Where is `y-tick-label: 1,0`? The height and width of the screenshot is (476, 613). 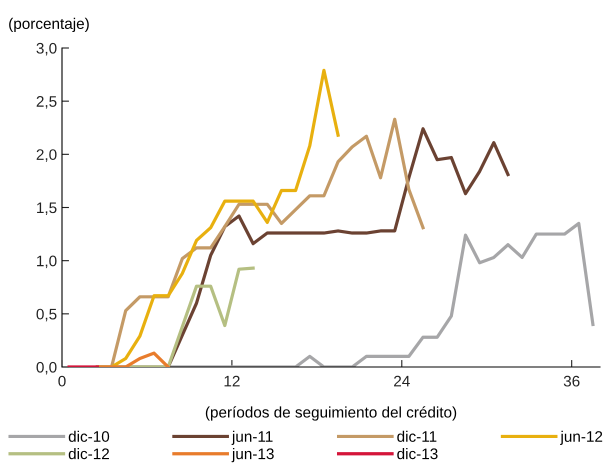 y-tick-label: 1,0 is located at coordinates (47, 262).